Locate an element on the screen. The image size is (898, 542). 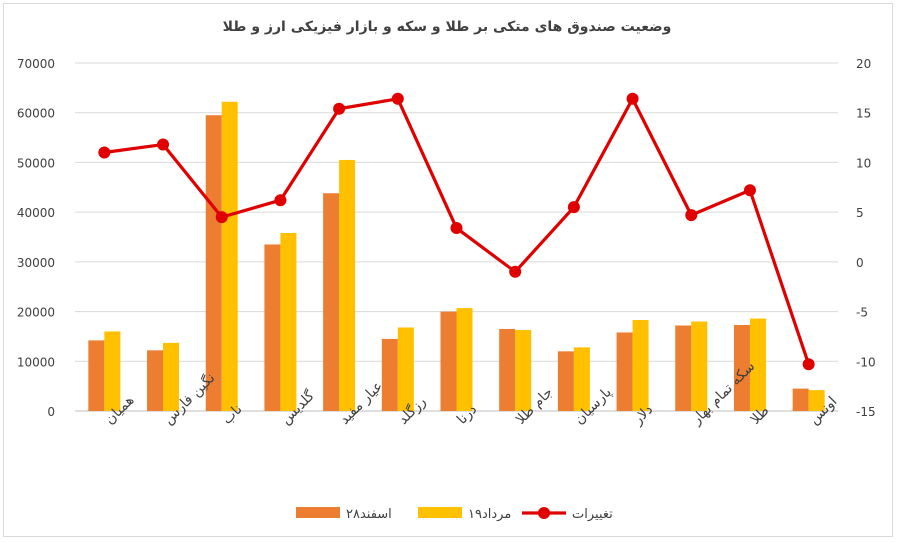
legend: ۲۸اسفند ۱۹مرداد تغییرات is located at coordinates (454, 514).